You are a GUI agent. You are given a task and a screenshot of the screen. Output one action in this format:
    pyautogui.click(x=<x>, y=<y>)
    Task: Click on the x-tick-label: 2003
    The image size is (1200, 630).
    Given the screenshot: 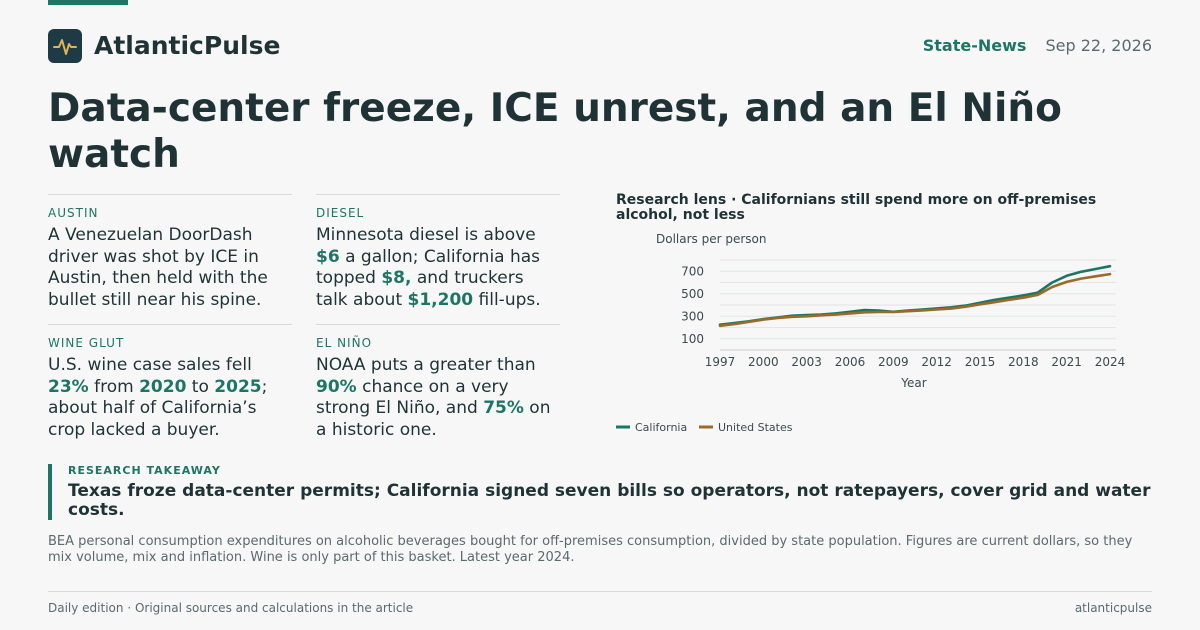 What is the action you would take?
    pyautogui.click(x=806, y=362)
    